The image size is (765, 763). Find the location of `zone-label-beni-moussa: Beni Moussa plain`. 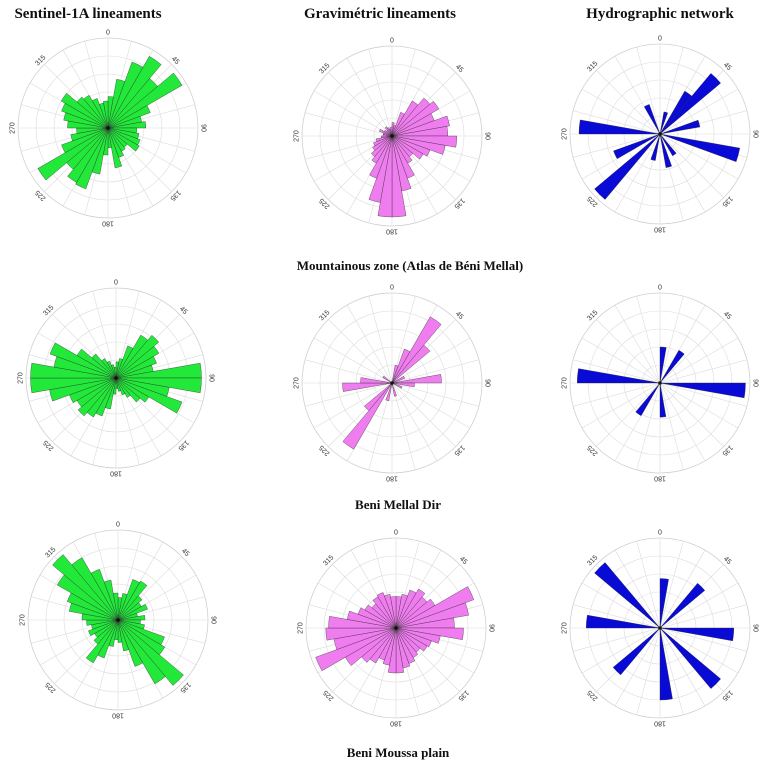

zone-label-beni-moussa: Beni Moussa plain is located at coordinates (398, 752).